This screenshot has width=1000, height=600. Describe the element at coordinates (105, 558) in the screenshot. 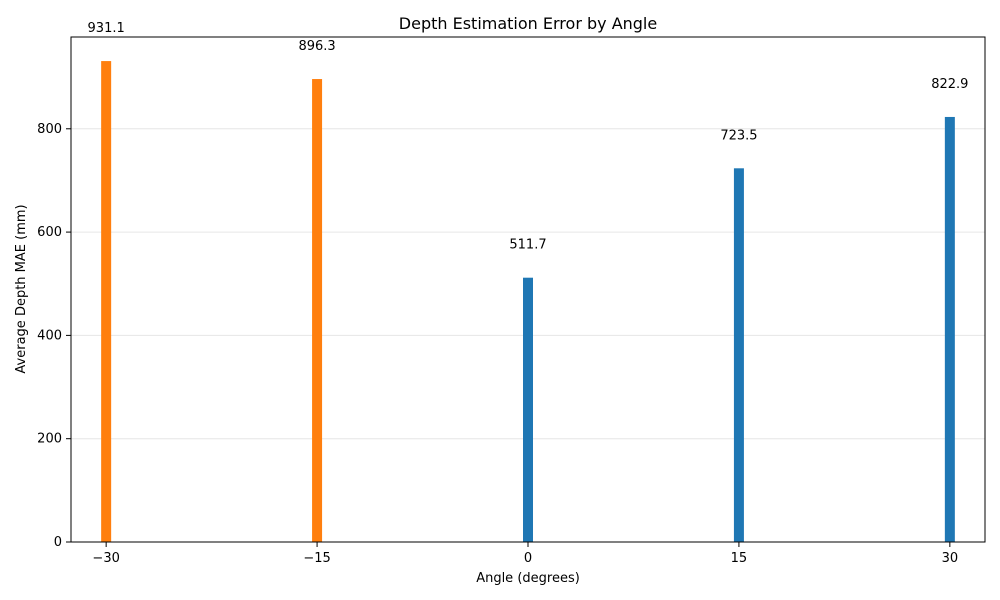

I see `x-tick-label: −30` at that location.